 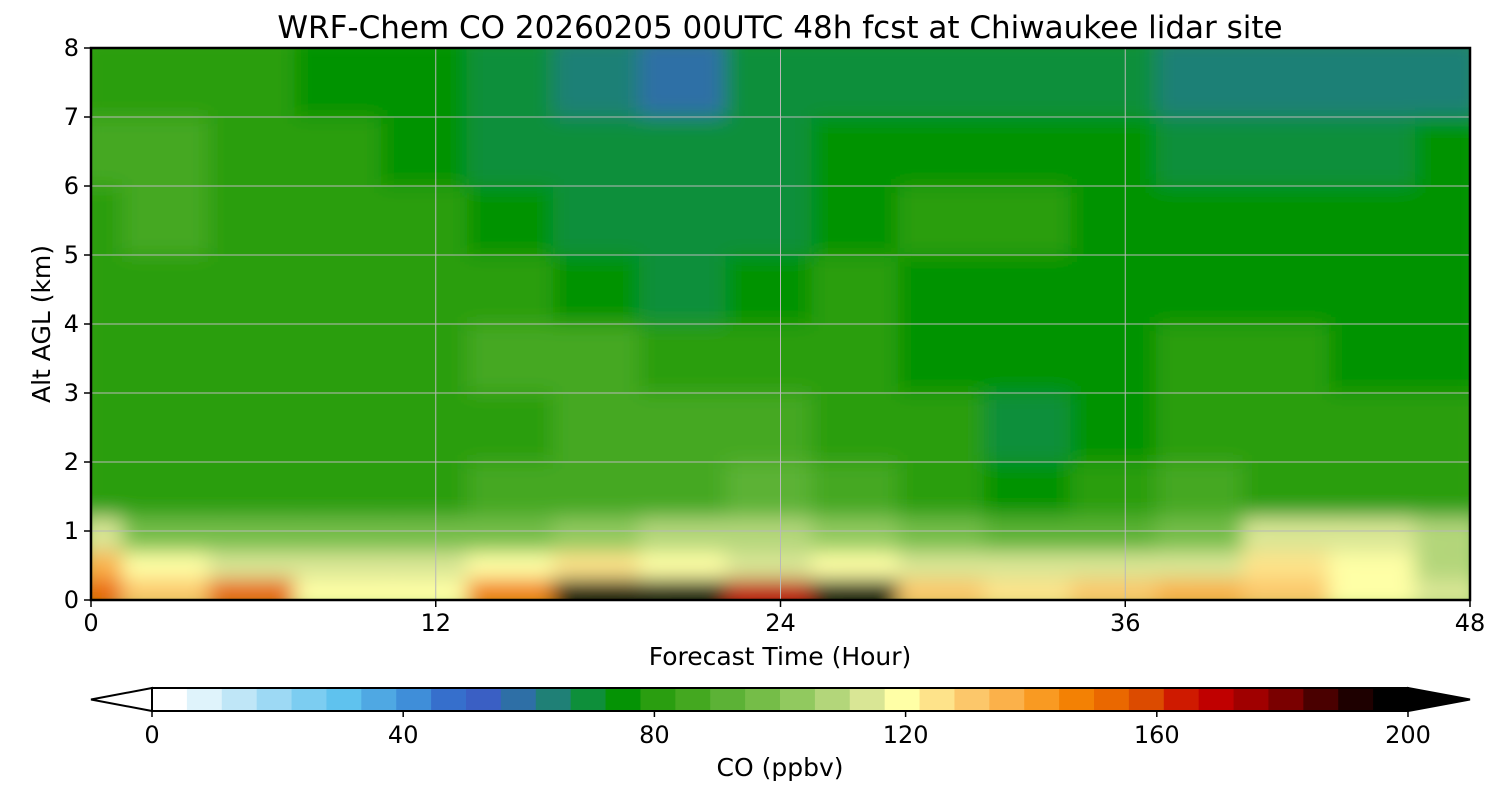 What do you see at coordinates (151, 735) in the screenshot?
I see `colorbar-tick-label: 0` at bounding box center [151, 735].